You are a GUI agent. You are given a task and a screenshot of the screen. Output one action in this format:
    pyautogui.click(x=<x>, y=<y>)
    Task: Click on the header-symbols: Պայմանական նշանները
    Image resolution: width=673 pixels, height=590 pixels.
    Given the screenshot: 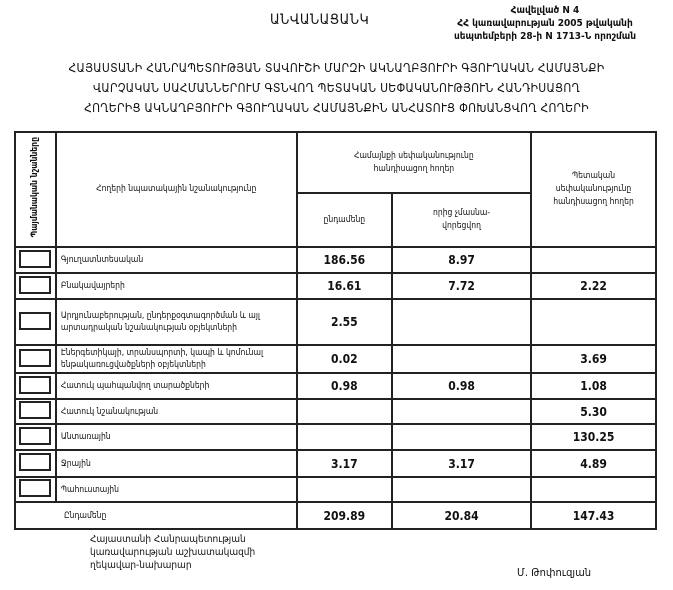 What is the action you would take?
    pyautogui.click(x=35, y=189)
    